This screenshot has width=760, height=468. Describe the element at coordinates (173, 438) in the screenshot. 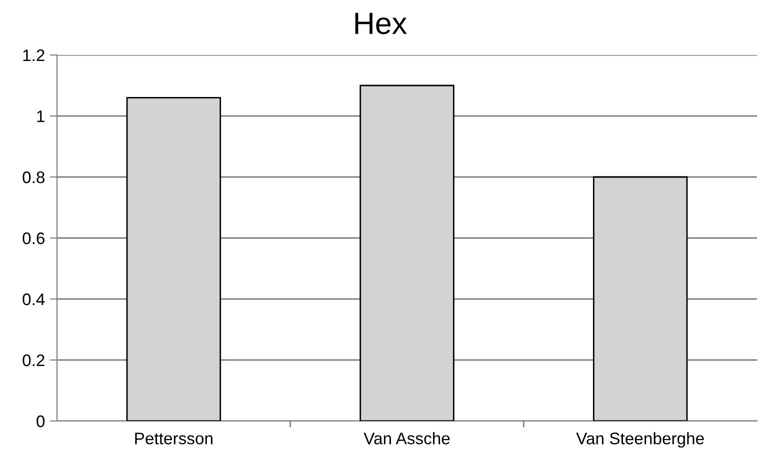

I see `x-tick-label: Pettersson` at that location.